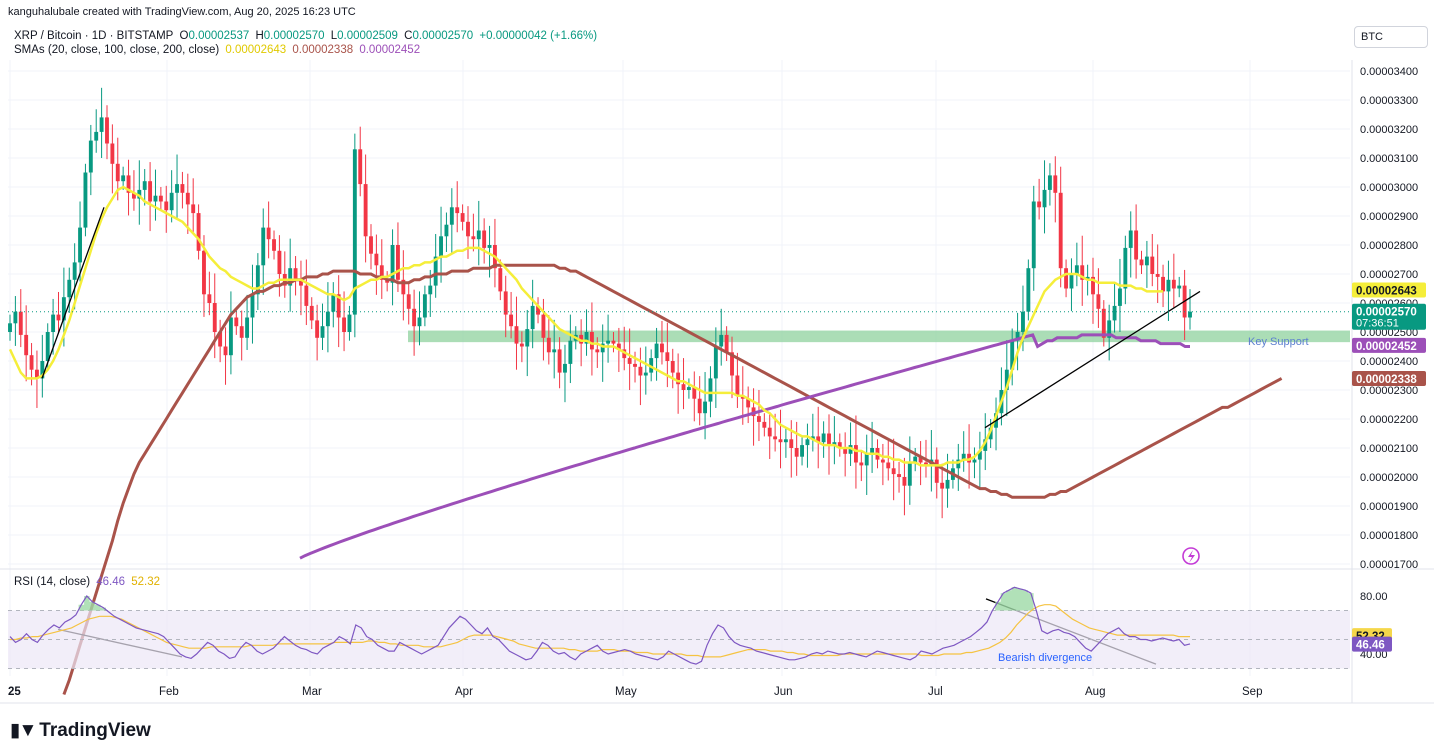 The height and width of the screenshot is (747, 1434). I want to click on time-tick-label: Apr, so click(464, 692).